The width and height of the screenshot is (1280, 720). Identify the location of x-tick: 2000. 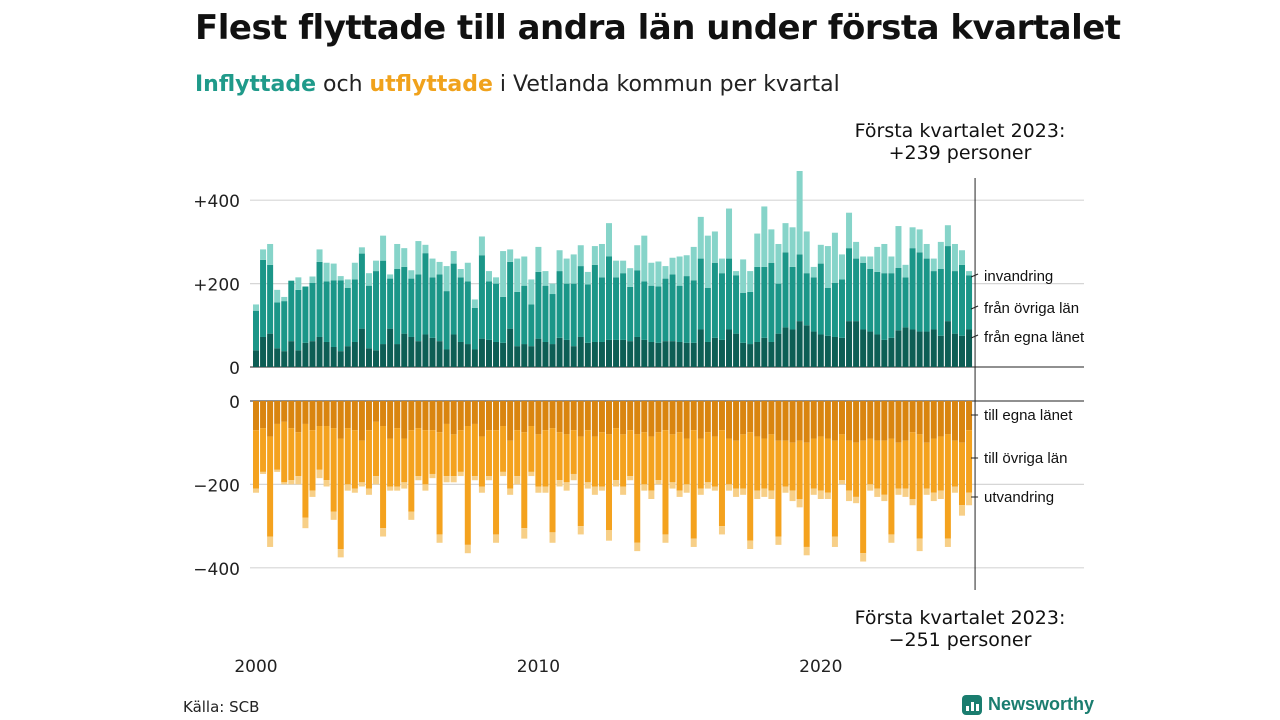
(255, 667).